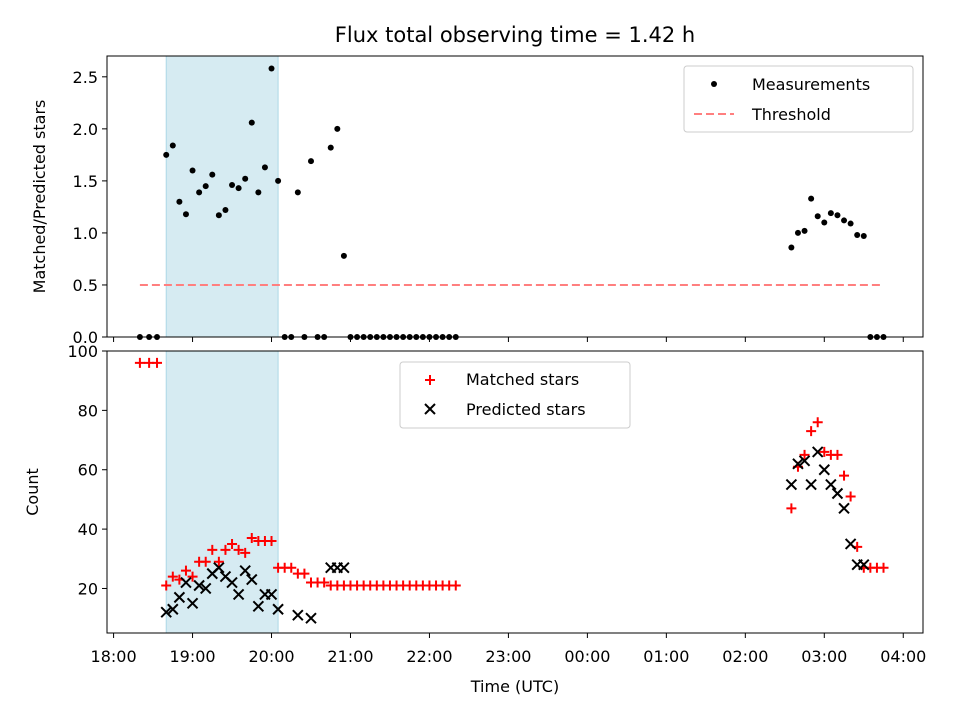  What do you see at coordinates (514, 686) in the screenshot?
I see `x-axis-label: Time (UTC)` at bounding box center [514, 686].